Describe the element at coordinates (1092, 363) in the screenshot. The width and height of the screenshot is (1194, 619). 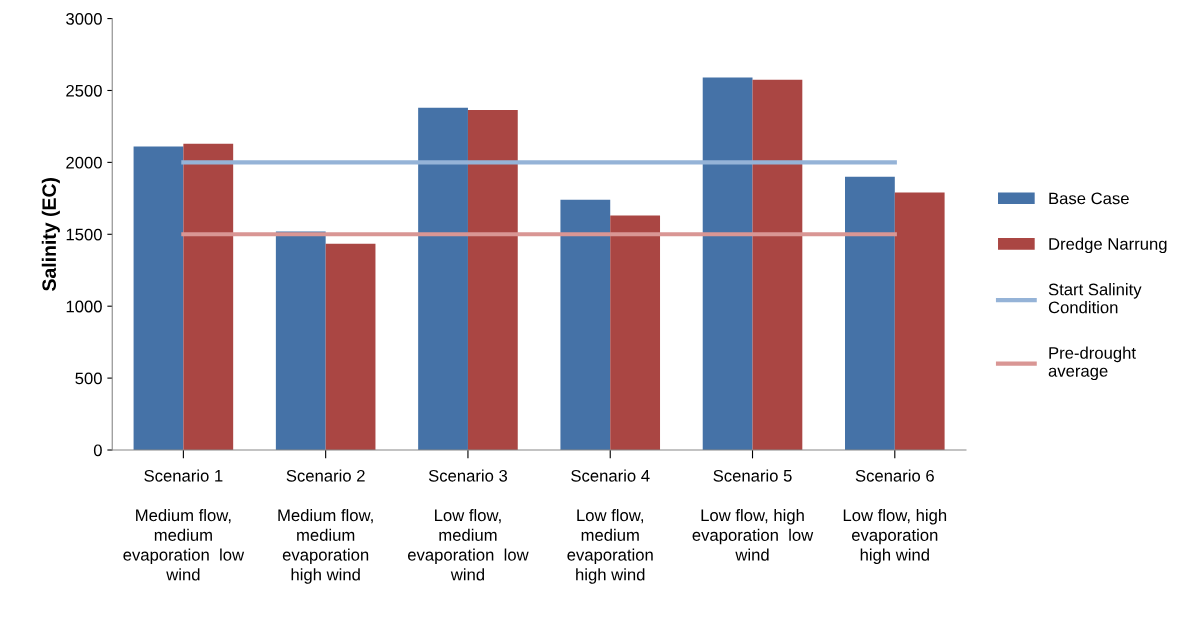
I see `legend-label: Pre-drought average` at that location.